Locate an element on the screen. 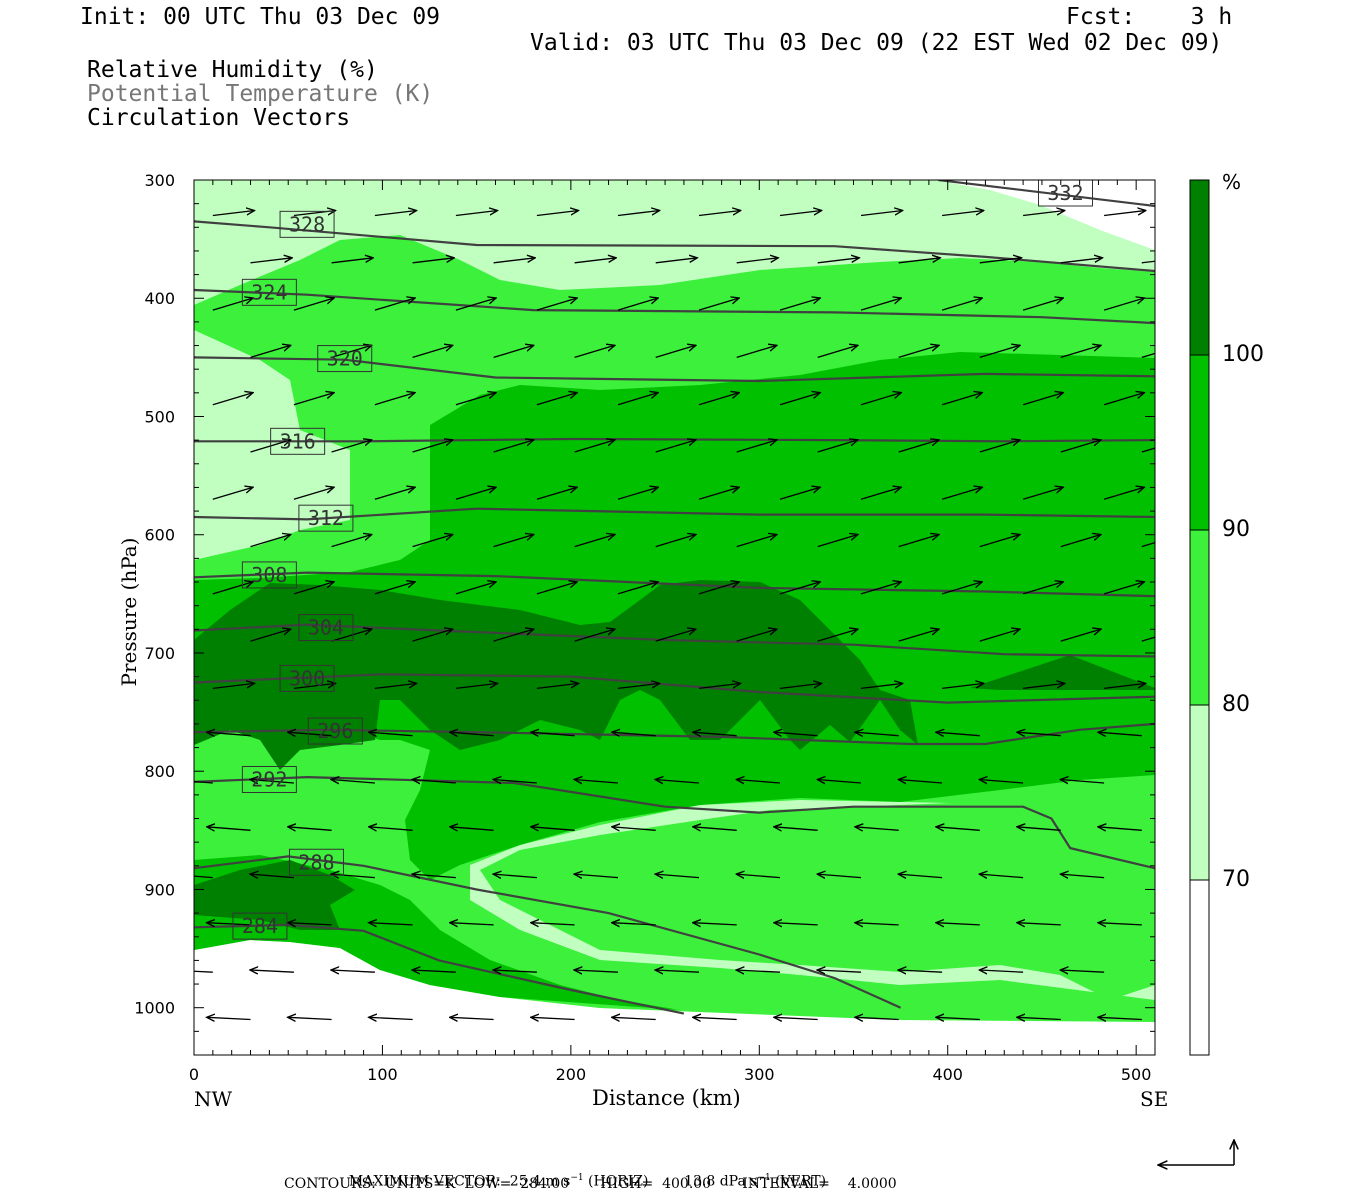 Image resolution: width=1350 pixels, height=1200 pixels. theta-label-text: 308 is located at coordinates (269, 575).